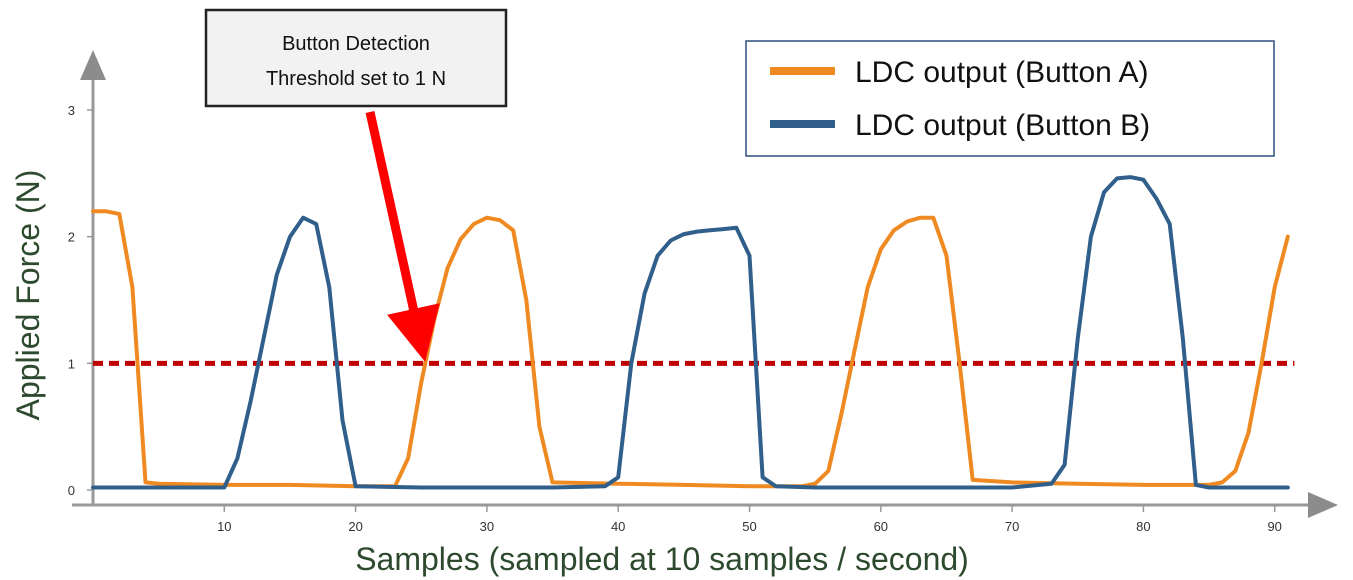 This screenshot has width=1353, height=580. What do you see at coordinates (1002, 72) in the screenshot?
I see `legend-label-button-a: LDC output (Button A)` at bounding box center [1002, 72].